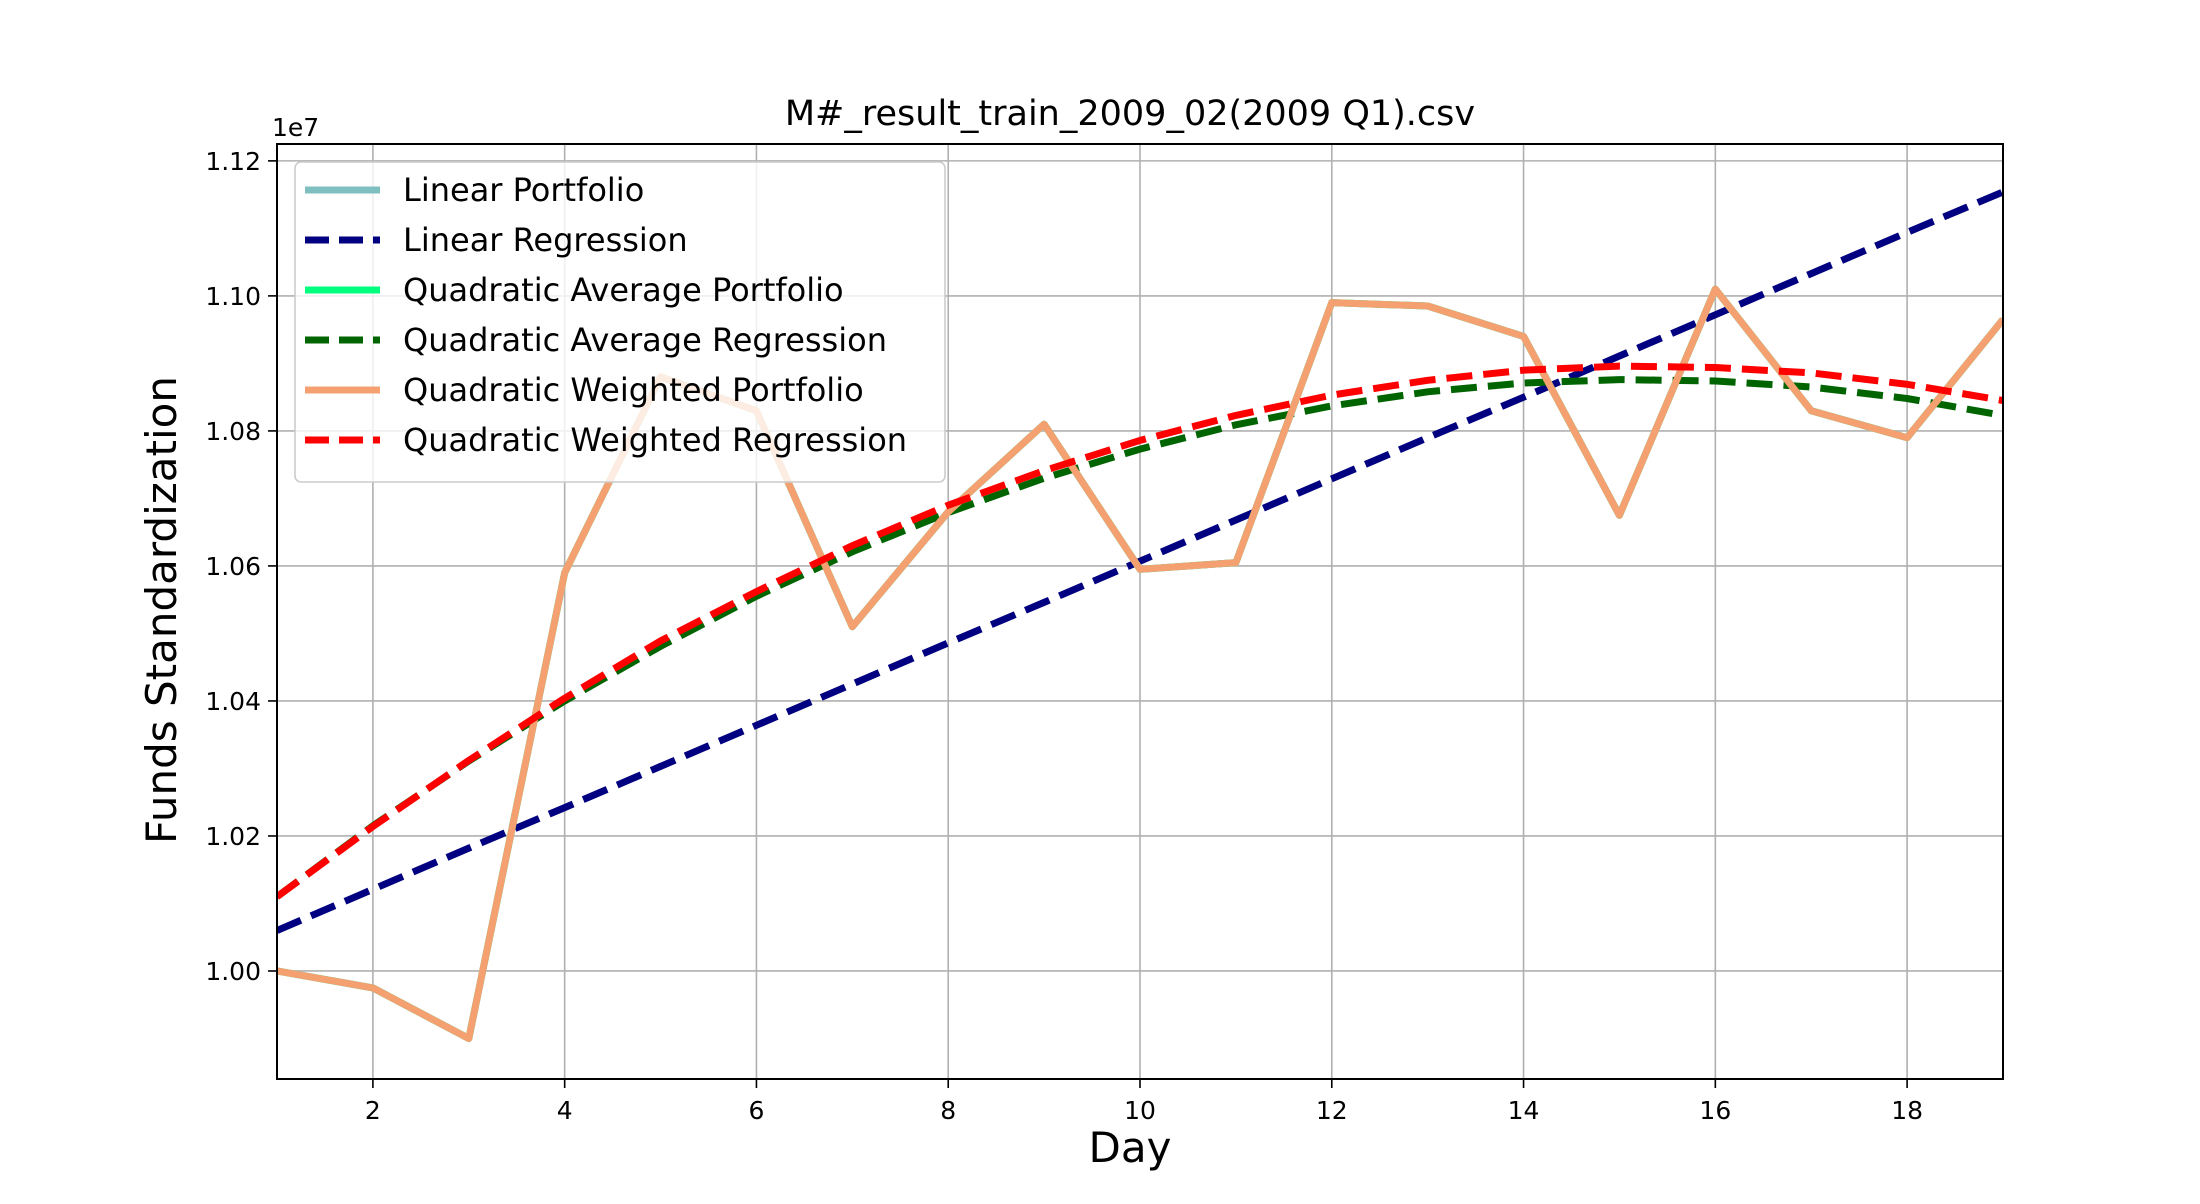  I want to click on y-tick-label: 1.06, so click(233, 566).